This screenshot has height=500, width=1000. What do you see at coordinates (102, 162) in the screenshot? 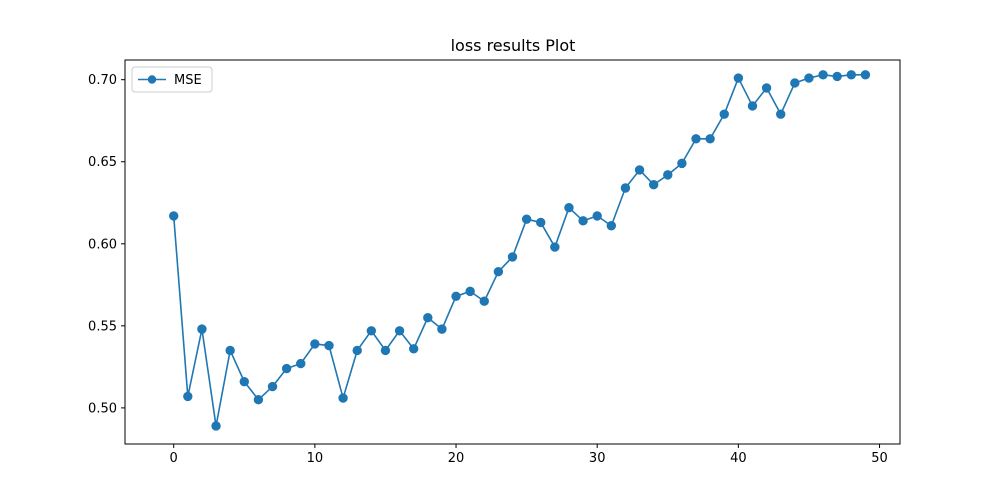
I see `y-tick-label: 0.65` at bounding box center [102, 162].